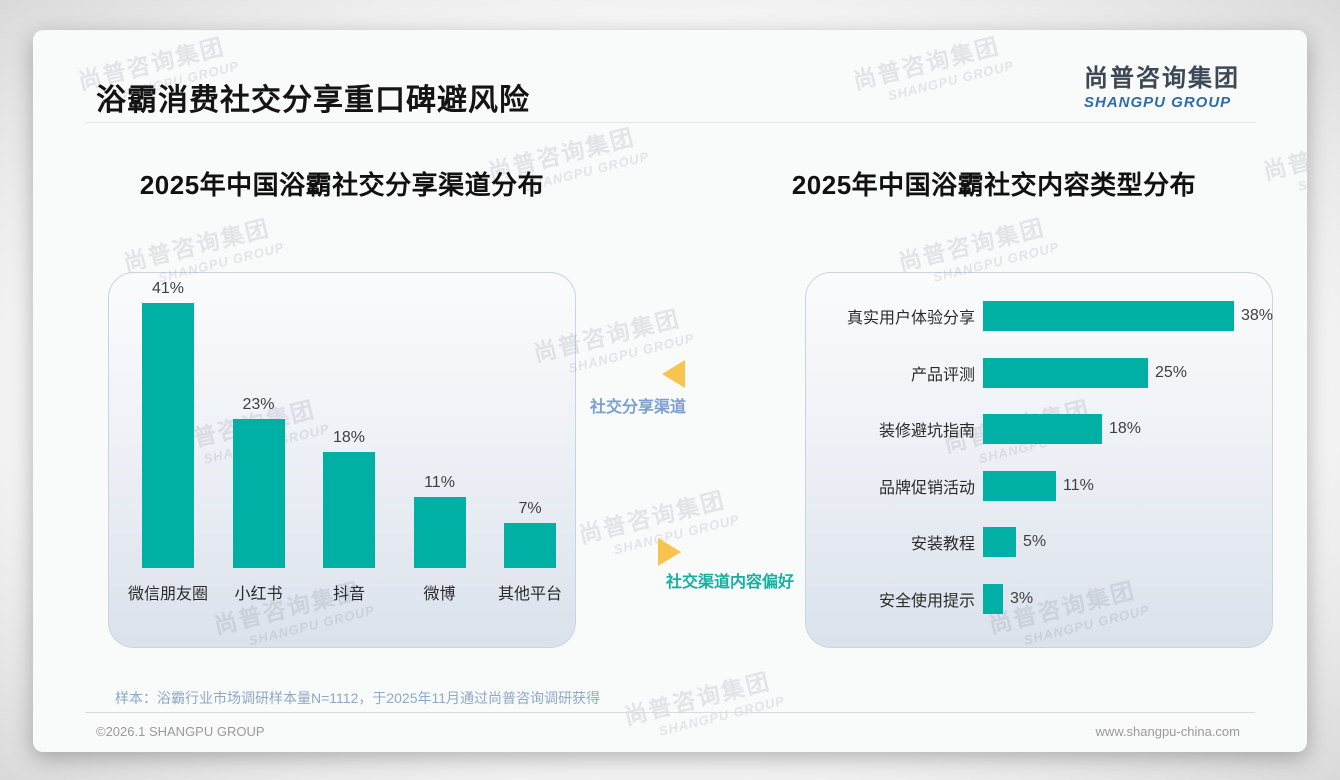 The width and height of the screenshot is (1340, 780). Describe the element at coordinates (942, 545) in the screenshot. I see `hbar-category-label: 安装教程` at that location.